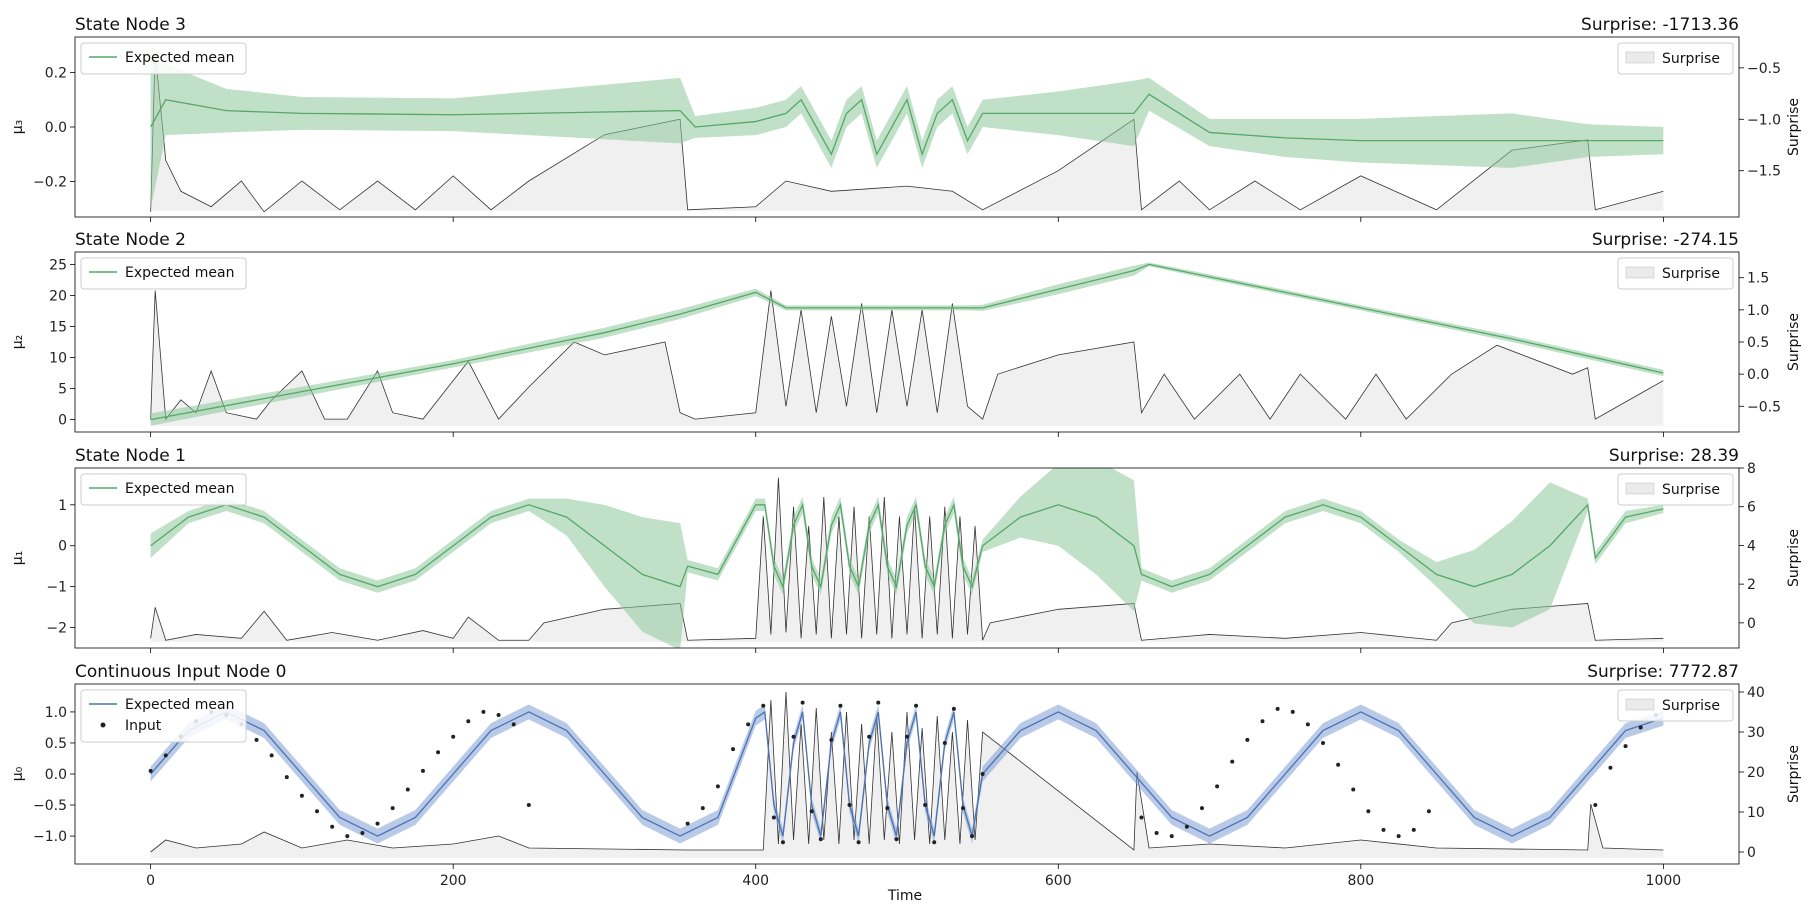  What do you see at coordinates (1756, 773) in the screenshot?
I see `y-right-tick-label: 20` at bounding box center [1756, 773].